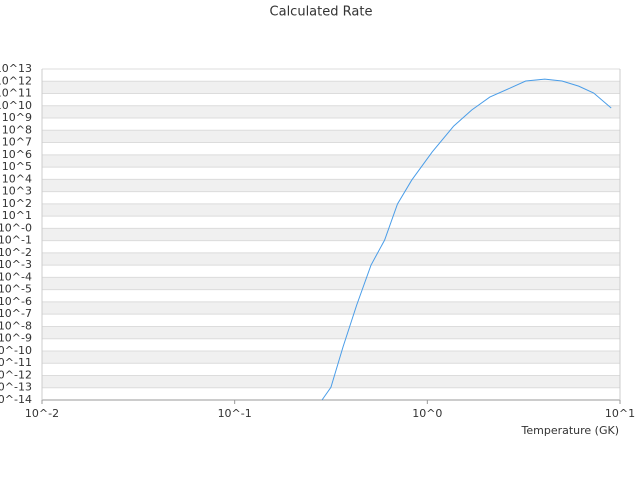 This screenshot has width=640, height=480. What do you see at coordinates (16, 240) in the screenshot?
I see `y-tick-label: 10^-1` at bounding box center [16, 240].